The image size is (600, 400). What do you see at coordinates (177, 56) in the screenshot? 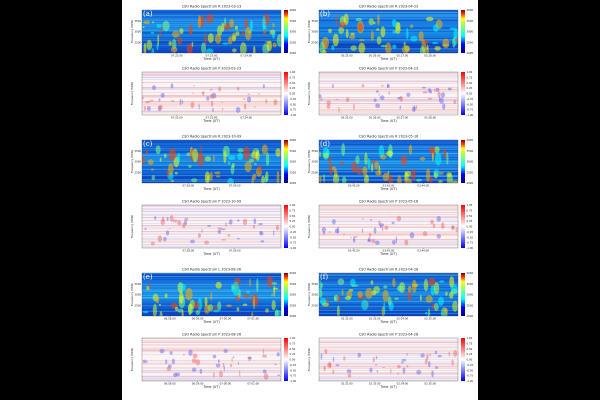
I see `x-tick-label: 07:22:00` at bounding box center [177, 56].